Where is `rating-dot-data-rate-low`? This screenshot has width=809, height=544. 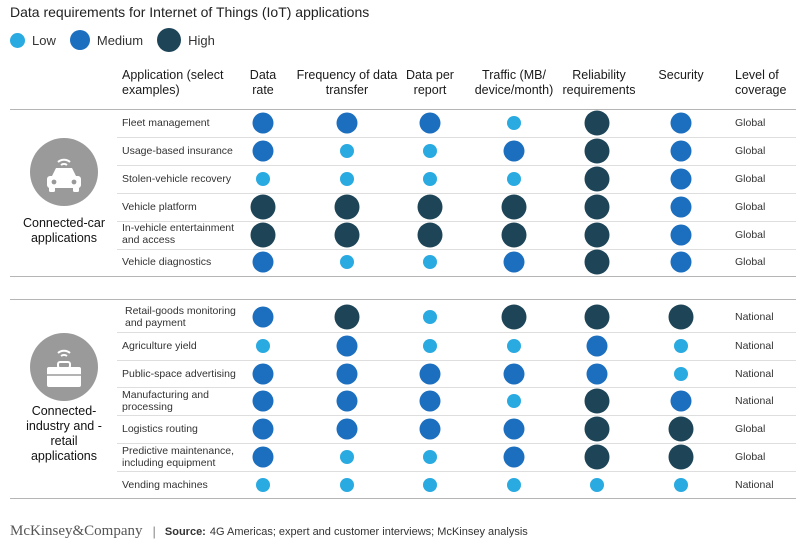
rating-dot-data-rate-low is located at coordinates (263, 485).